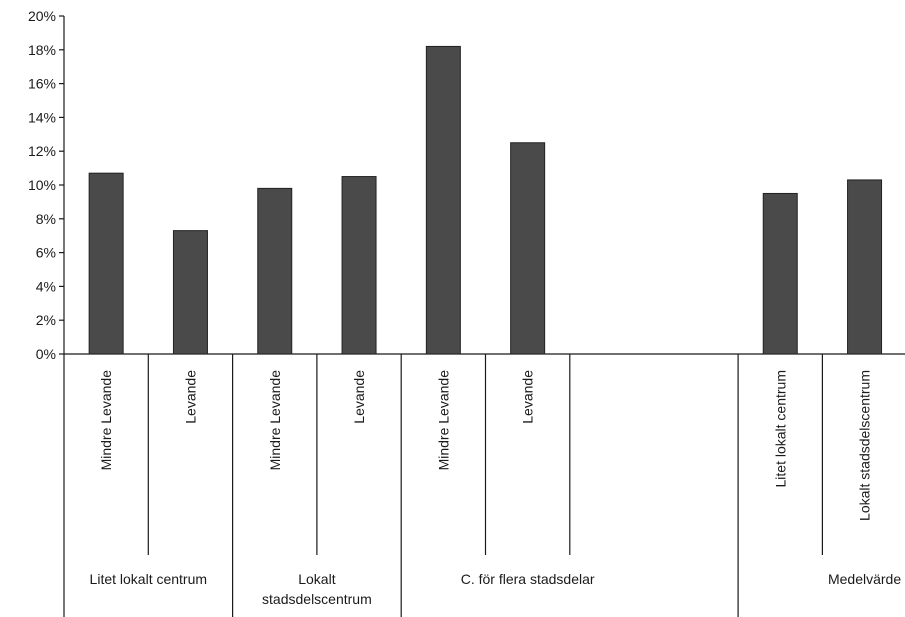 This screenshot has width=905, height=617. Describe the element at coordinates (528, 579) in the screenshot. I see `group-label: C. för flera stadsdelar` at that location.